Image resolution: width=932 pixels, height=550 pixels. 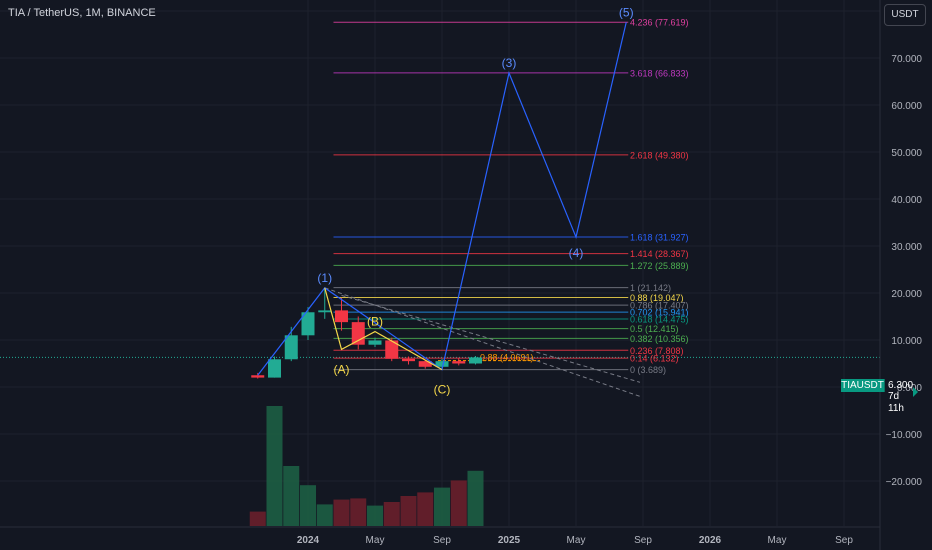 I want to click on fib-level-label: 0.382 (10.356), so click(x=659, y=339).